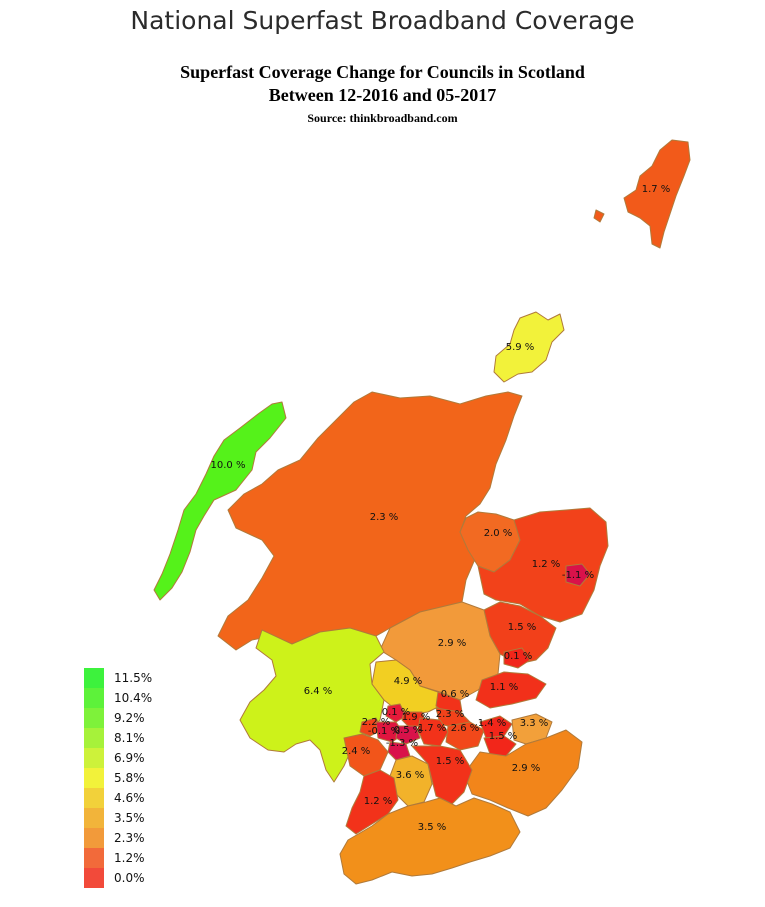  I want to click on region-south-ayrshire, so click(372, 802).